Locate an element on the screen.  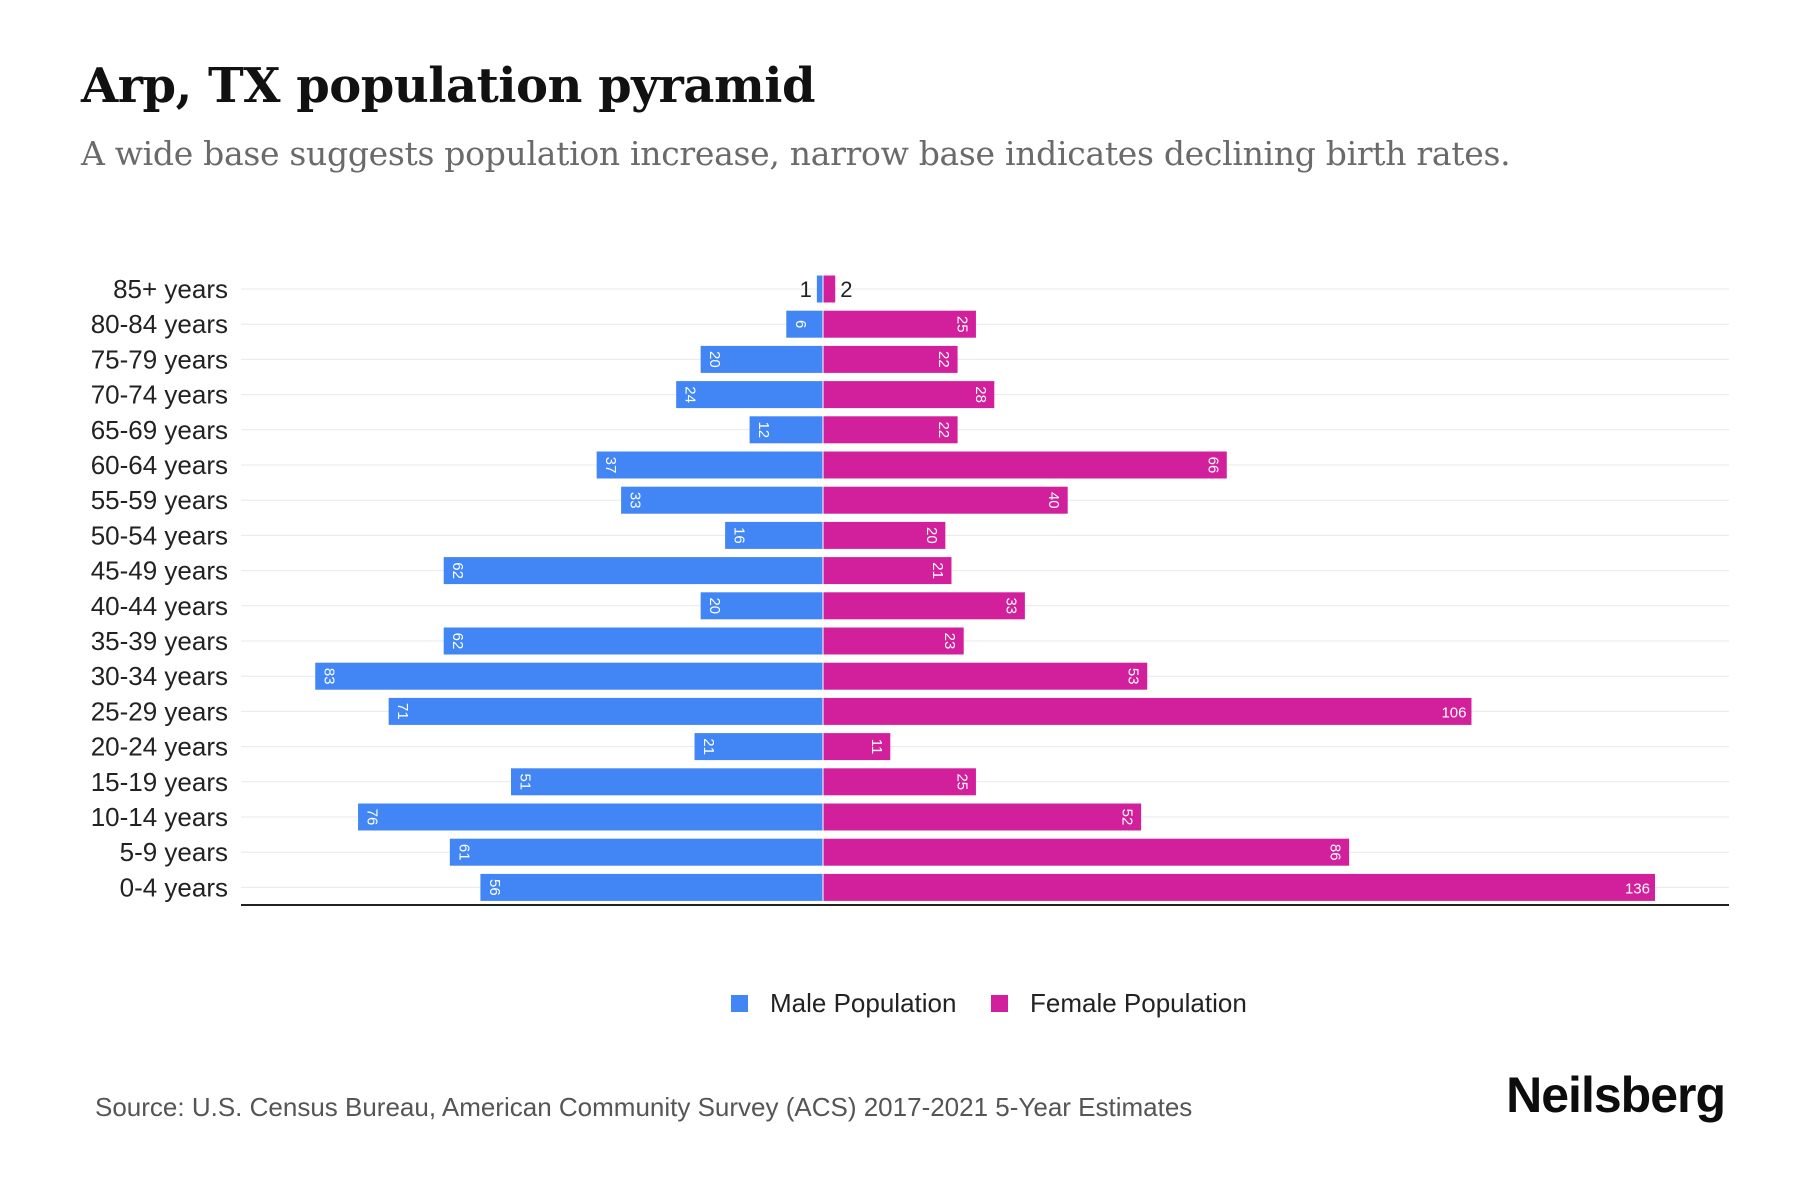
category-label: 75-79 years is located at coordinates (159, 359).